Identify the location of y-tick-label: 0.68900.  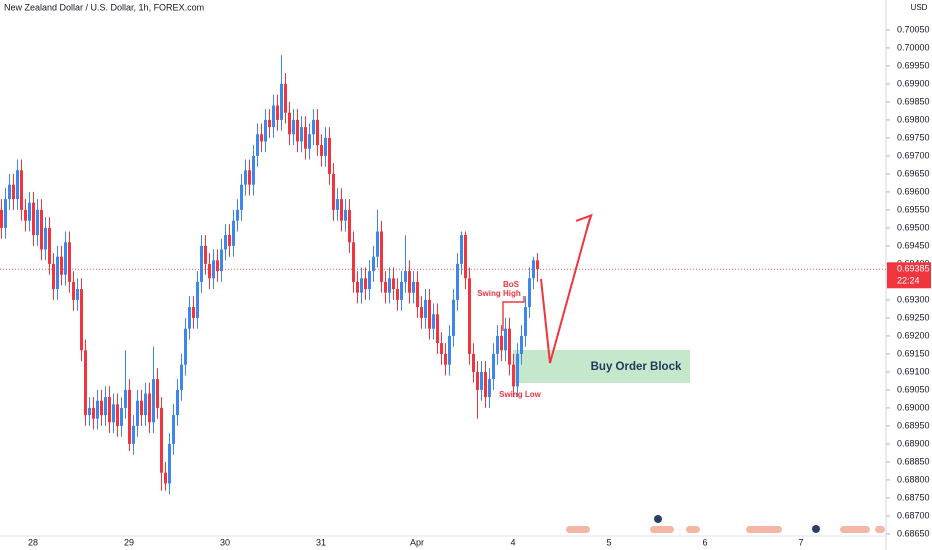
(913, 443).